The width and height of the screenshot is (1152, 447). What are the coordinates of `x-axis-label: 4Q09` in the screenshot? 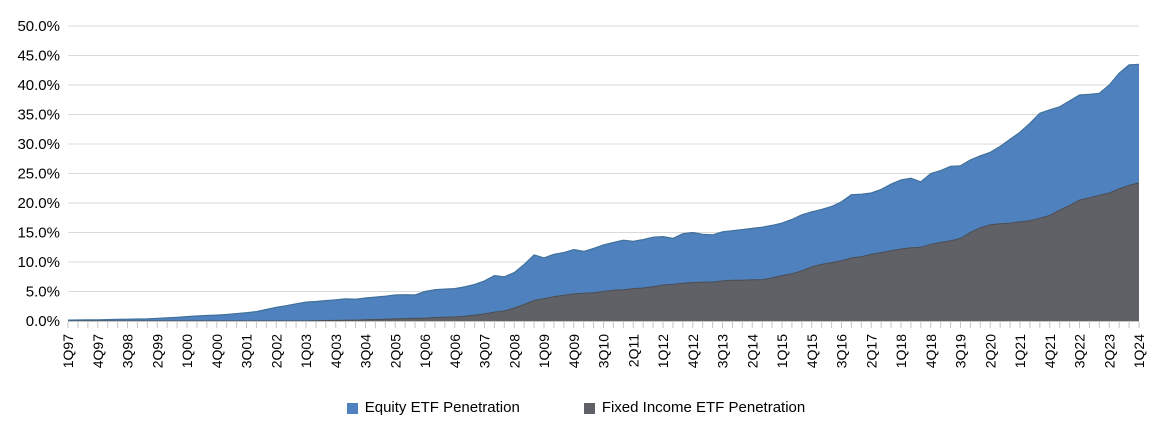 It's located at (574, 351).